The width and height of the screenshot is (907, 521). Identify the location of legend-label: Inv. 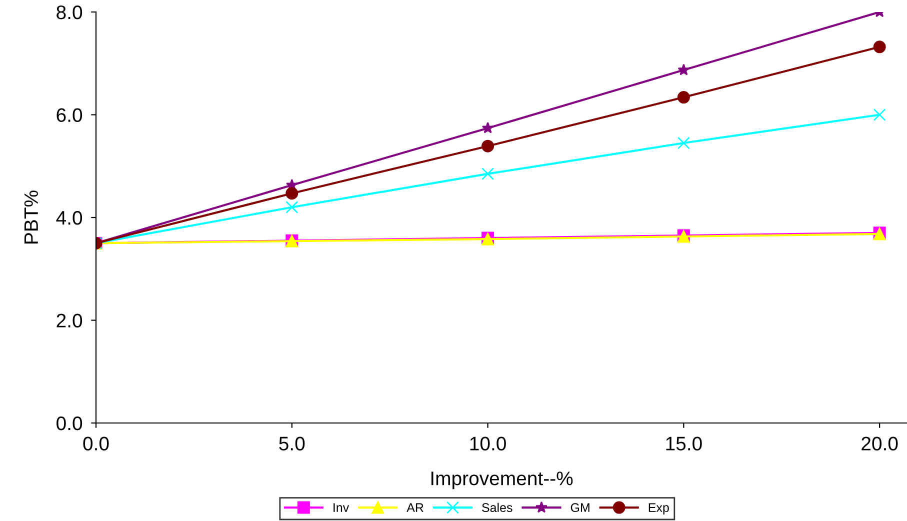
(342, 507).